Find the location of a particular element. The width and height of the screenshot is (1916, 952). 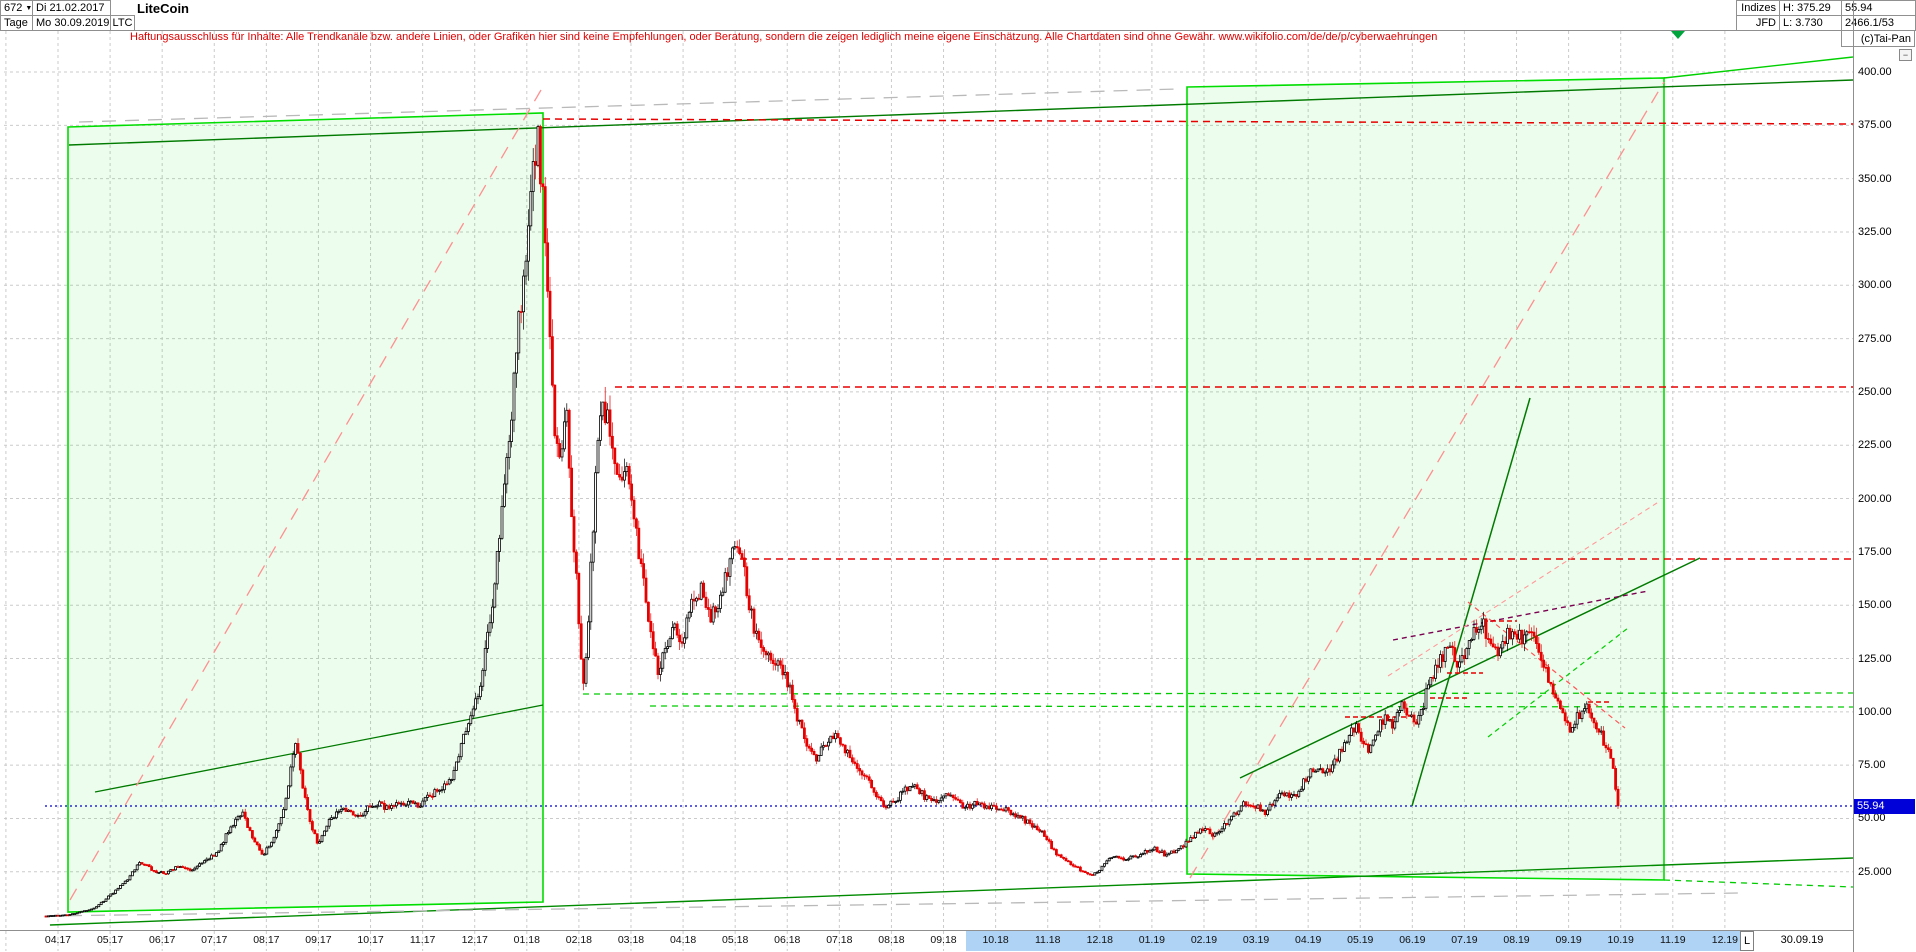

bars-count-value: 672 is located at coordinates (13, 8).